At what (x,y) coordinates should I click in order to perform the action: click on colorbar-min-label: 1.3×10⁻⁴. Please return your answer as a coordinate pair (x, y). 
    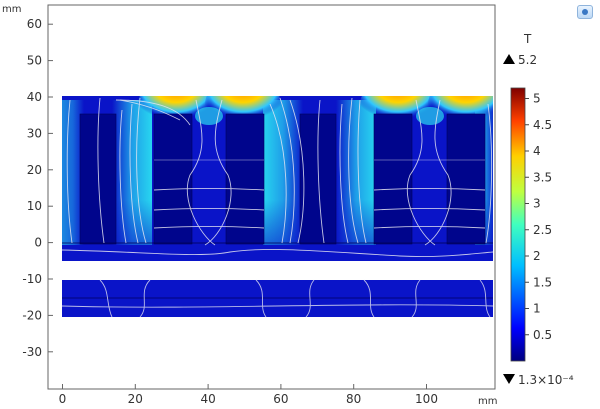
    Looking at the image, I should click on (546, 380).